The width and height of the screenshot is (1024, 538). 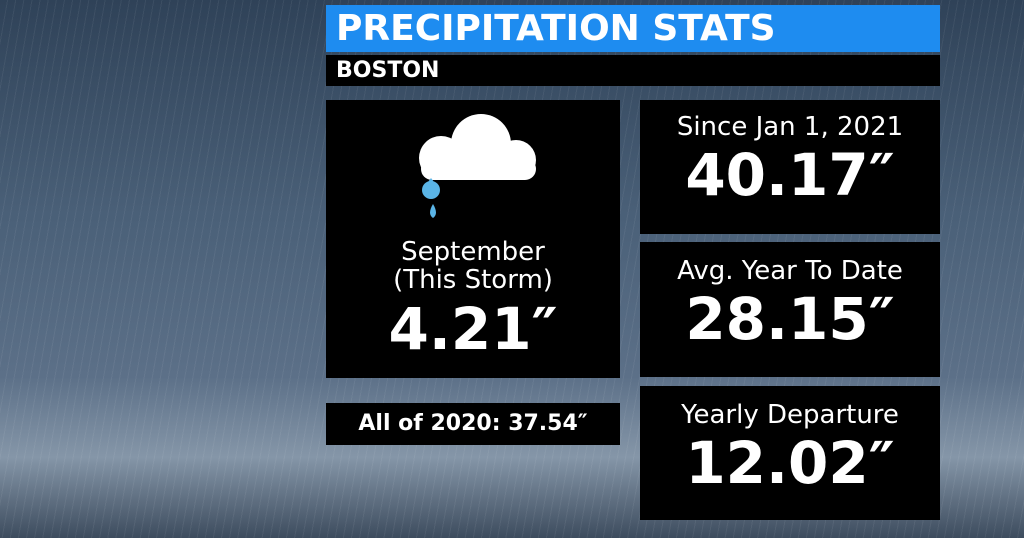 What do you see at coordinates (473, 252) in the screenshot?
I see `storm-month: September` at bounding box center [473, 252].